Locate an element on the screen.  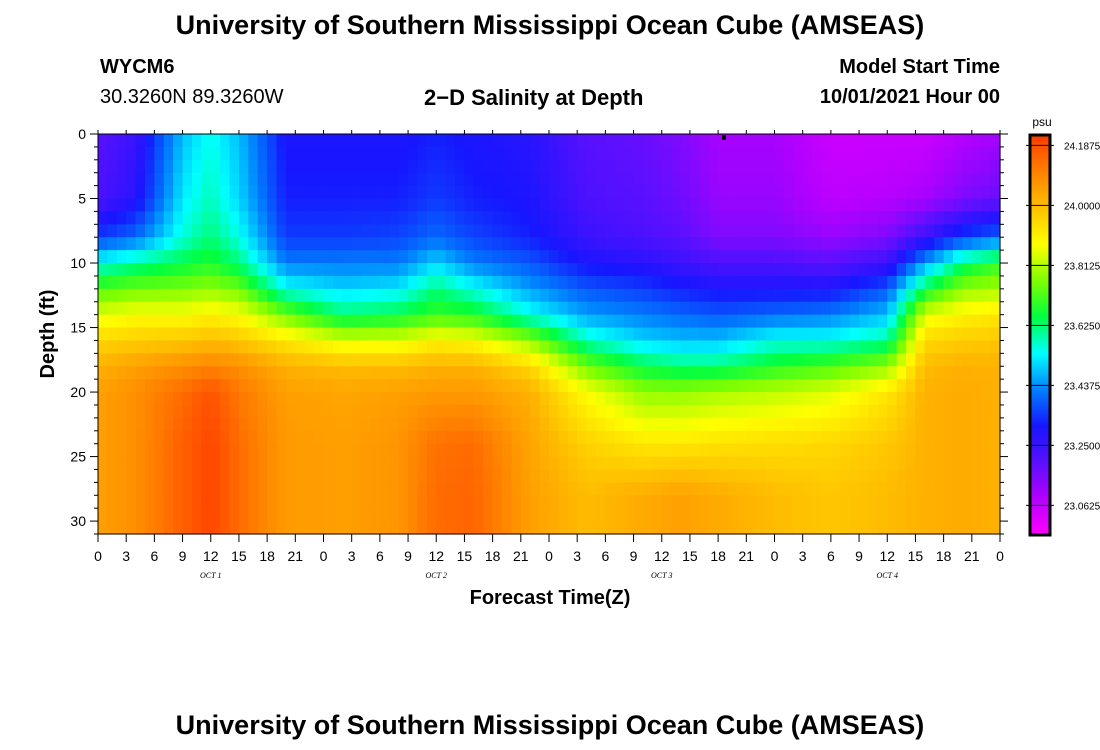
x-tick-label: 18 is located at coordinates (718, 556).